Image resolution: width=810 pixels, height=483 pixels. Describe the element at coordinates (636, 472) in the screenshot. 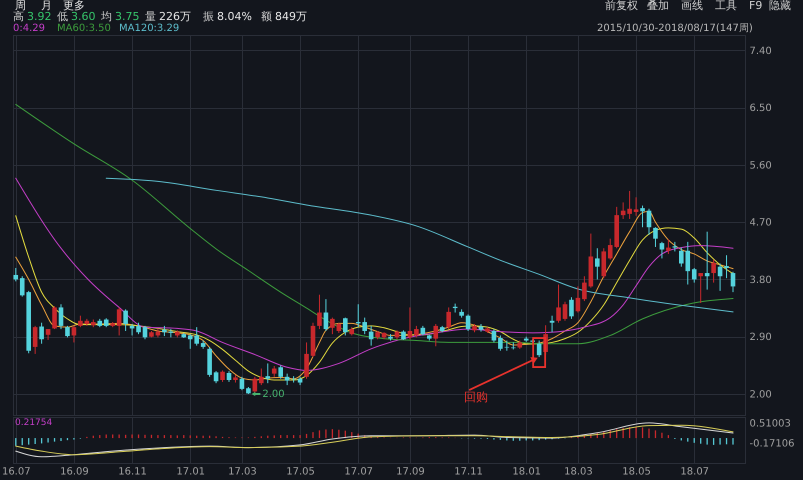

I see `x-tick-label: 18.05` at that location.